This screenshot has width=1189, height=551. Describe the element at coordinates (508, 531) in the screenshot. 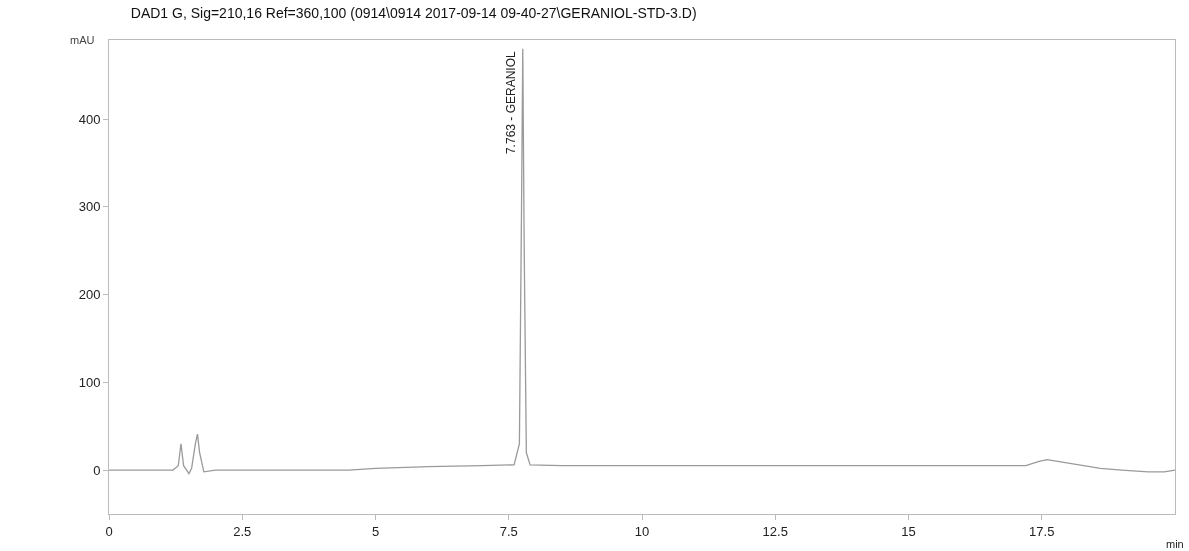

I see `x-tick-label: 7.5` at that location.